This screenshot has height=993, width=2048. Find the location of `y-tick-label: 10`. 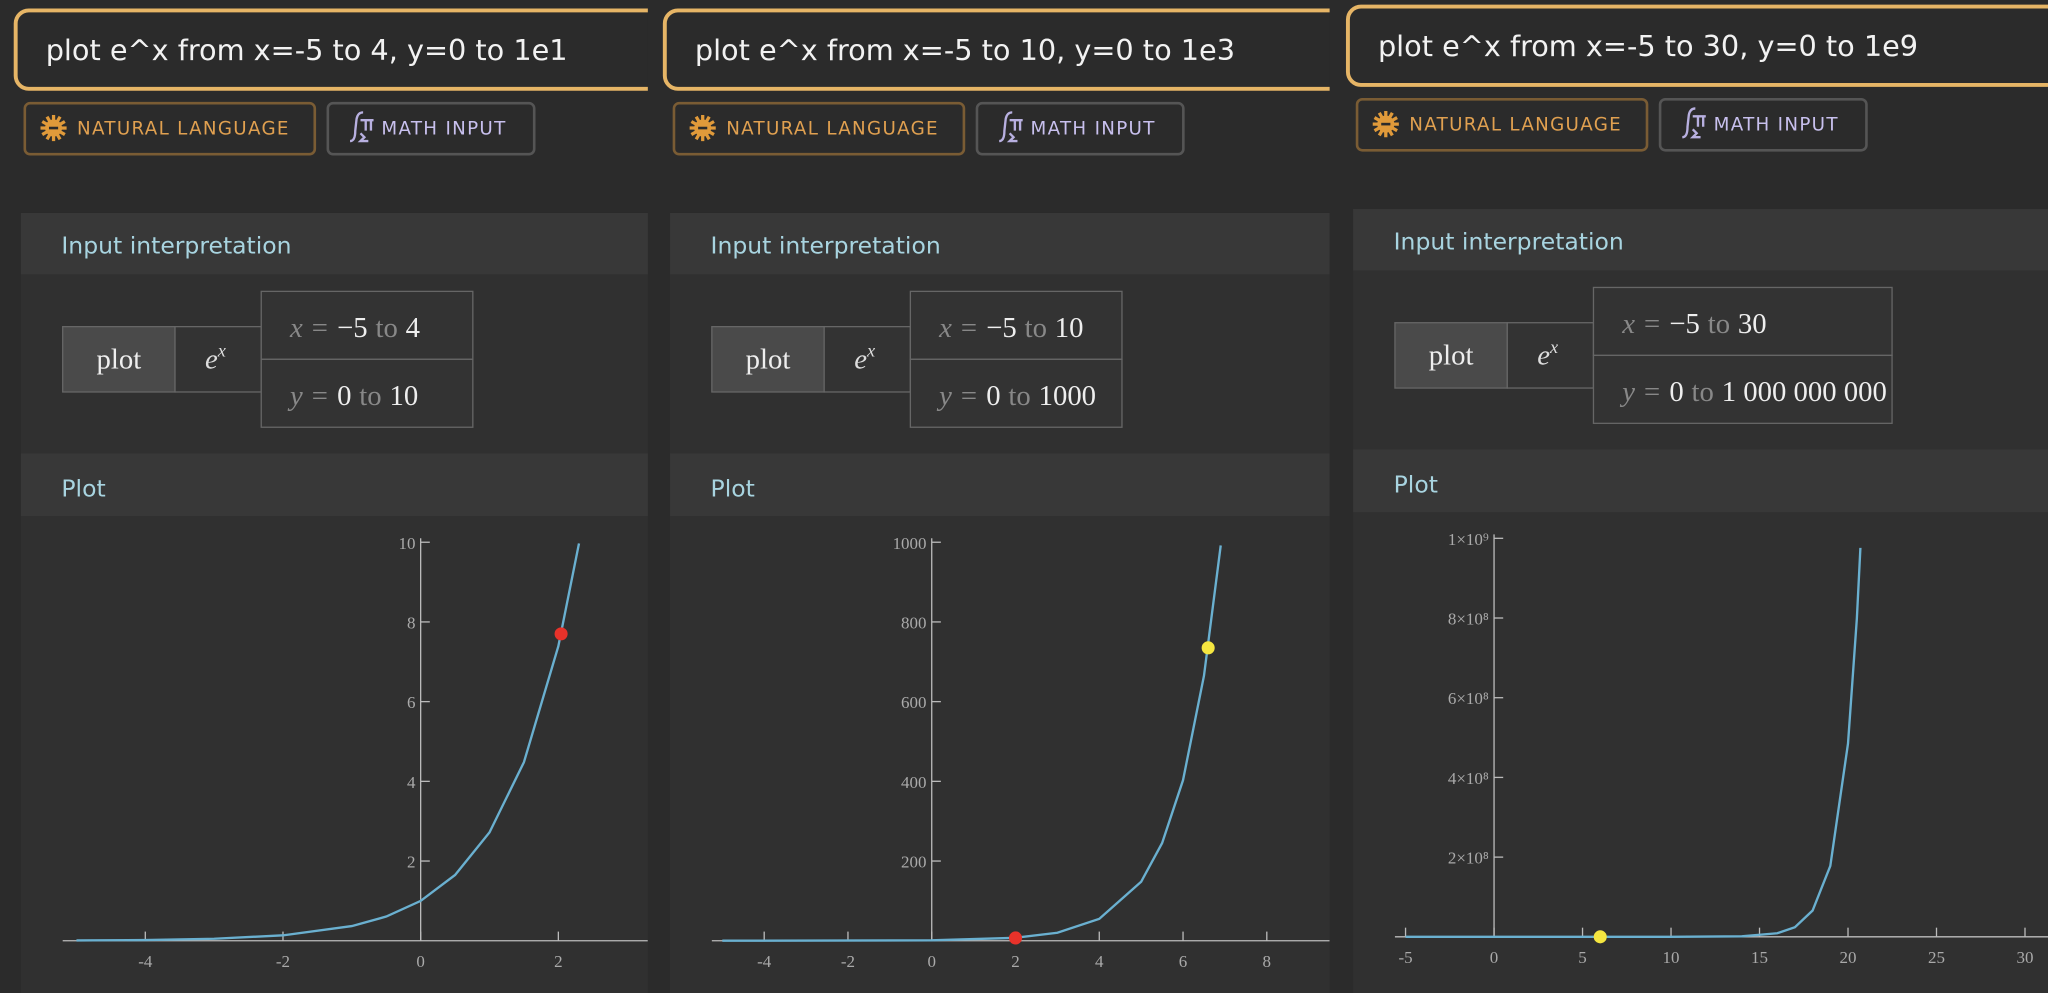

y-tick-label: 10 is located at coordinates (406, 543).